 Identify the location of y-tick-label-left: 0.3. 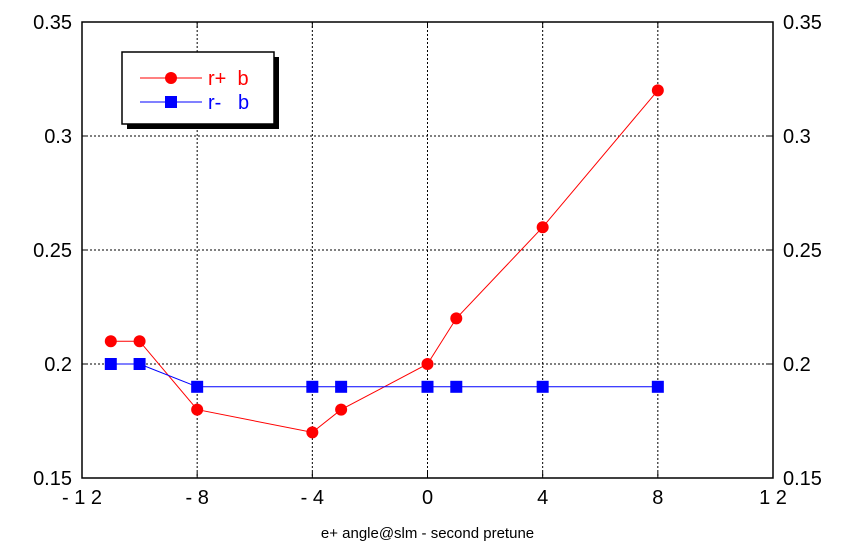
(58, 137).